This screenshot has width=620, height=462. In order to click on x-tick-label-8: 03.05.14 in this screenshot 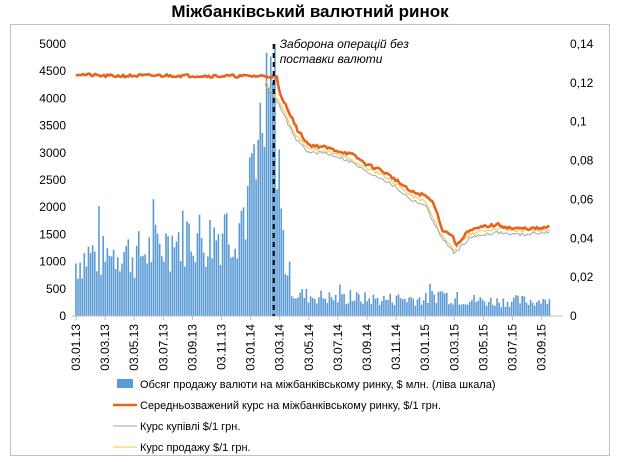, I will do `click(309, 347)`.